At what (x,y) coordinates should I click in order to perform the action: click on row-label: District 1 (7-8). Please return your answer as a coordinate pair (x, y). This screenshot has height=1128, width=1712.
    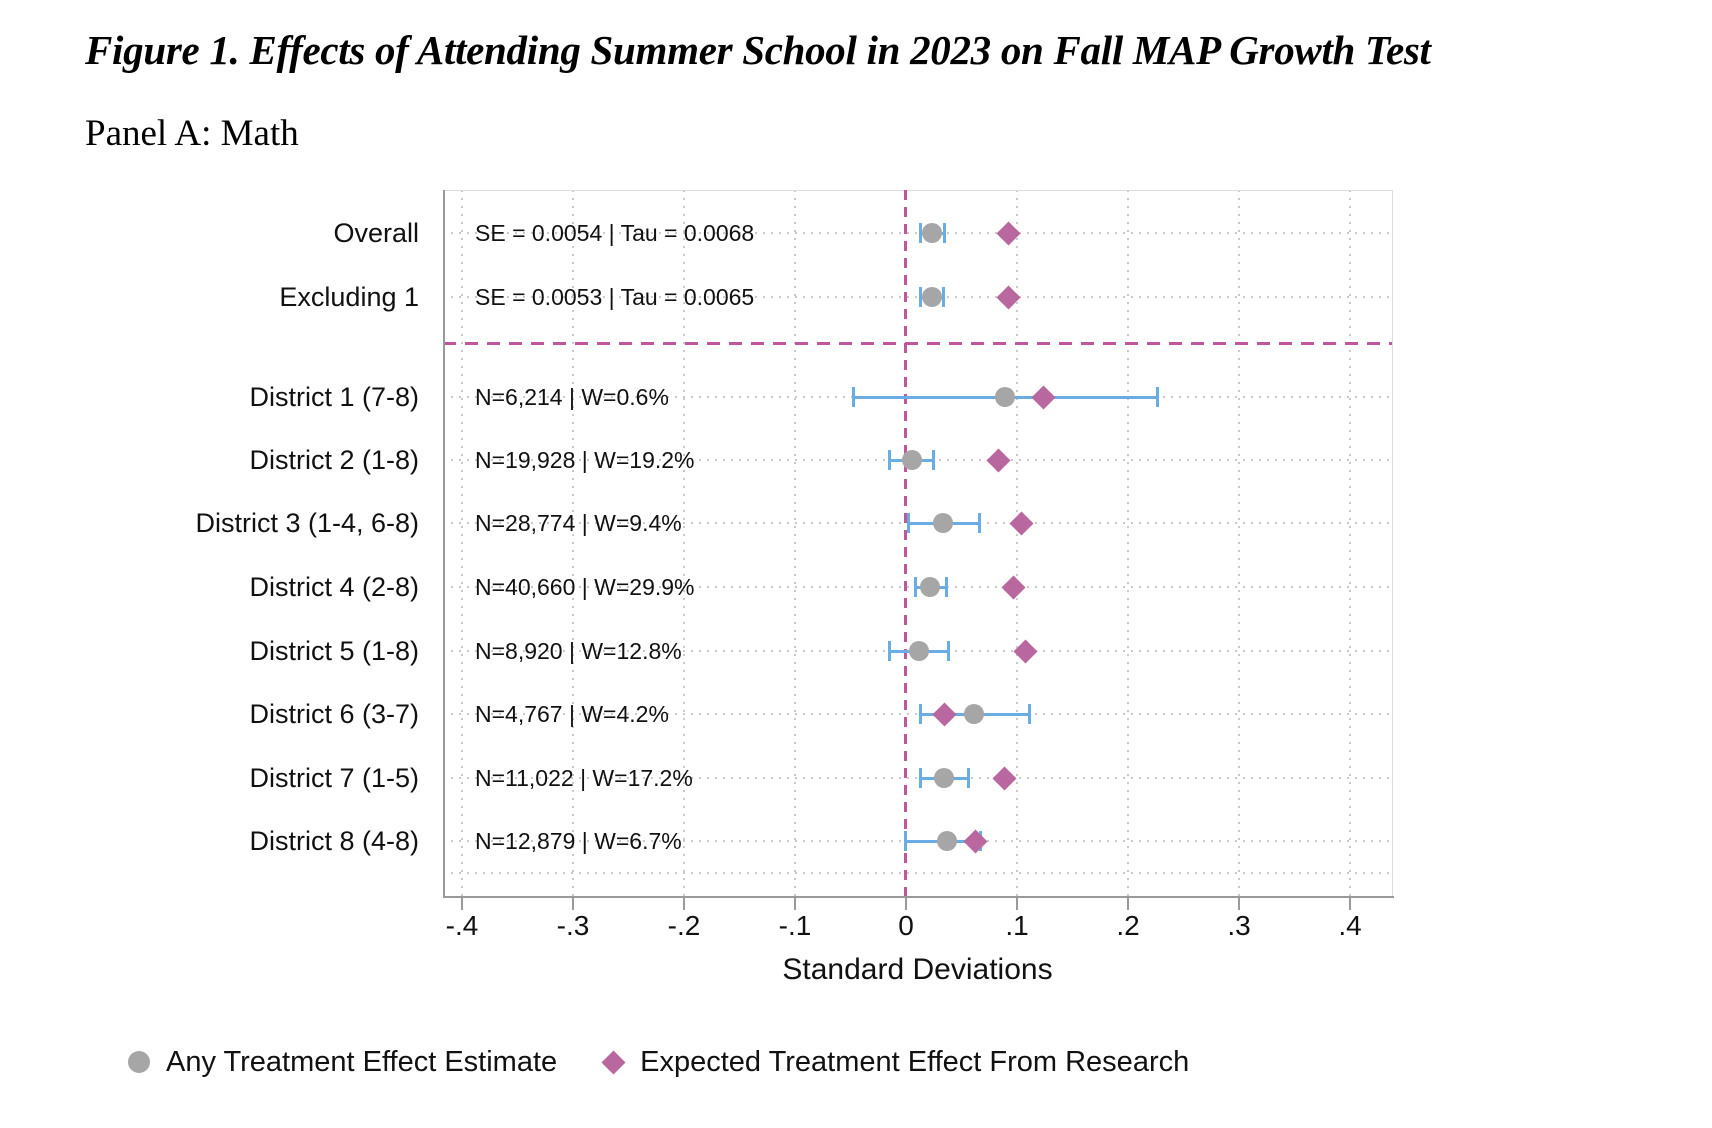
    Looking at the image, I should click on (334, 397).